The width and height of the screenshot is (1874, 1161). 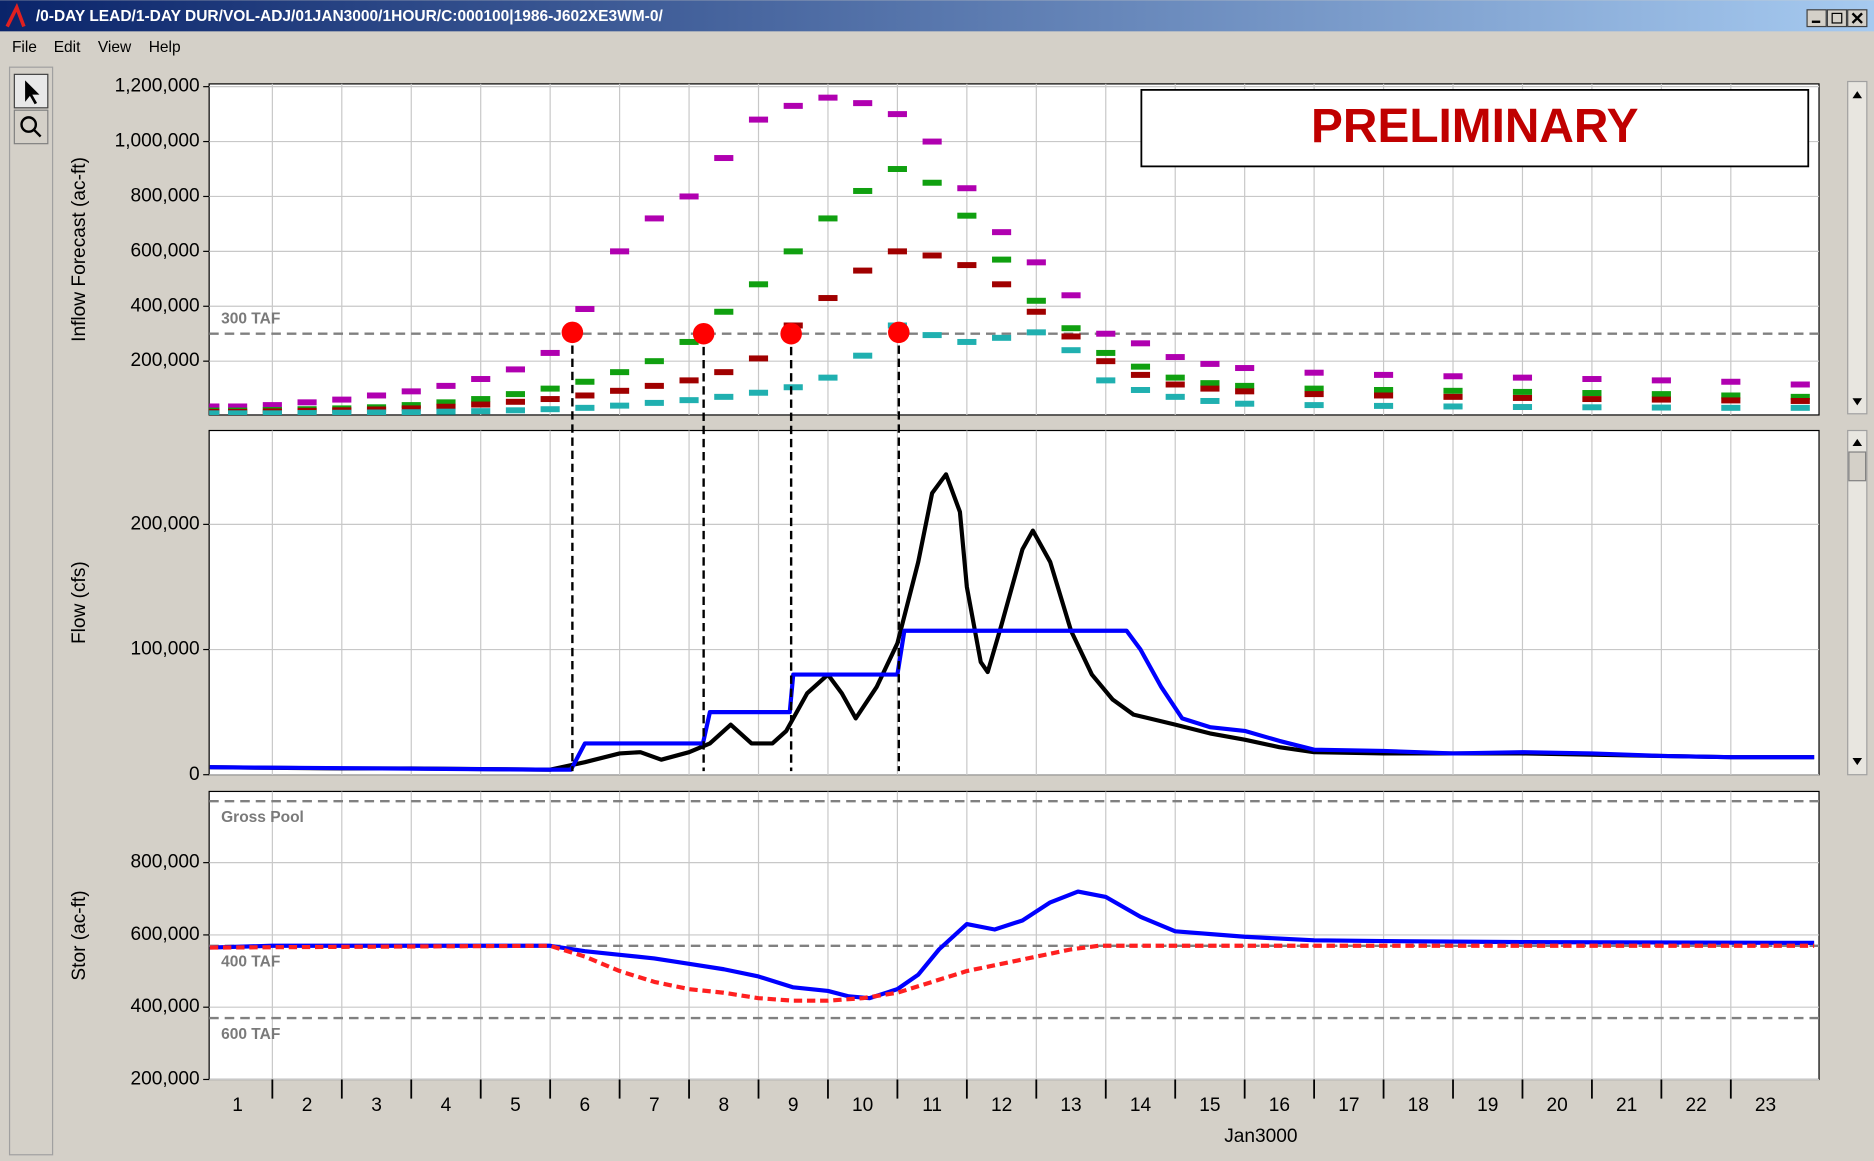 What do you see at coordinates (446, 1105) in the screenshot?
I see `x-tick-label: 4` at bounding box center [446, 1105].